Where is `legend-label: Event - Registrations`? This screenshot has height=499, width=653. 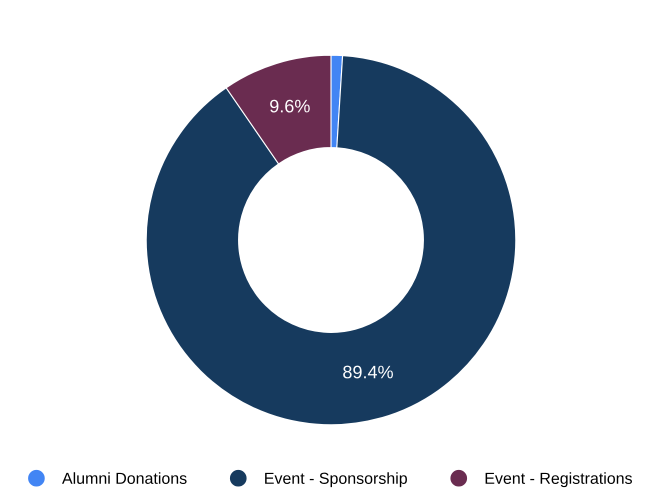 legend-label: Event - Registrations is located at coordinates (559, 480).